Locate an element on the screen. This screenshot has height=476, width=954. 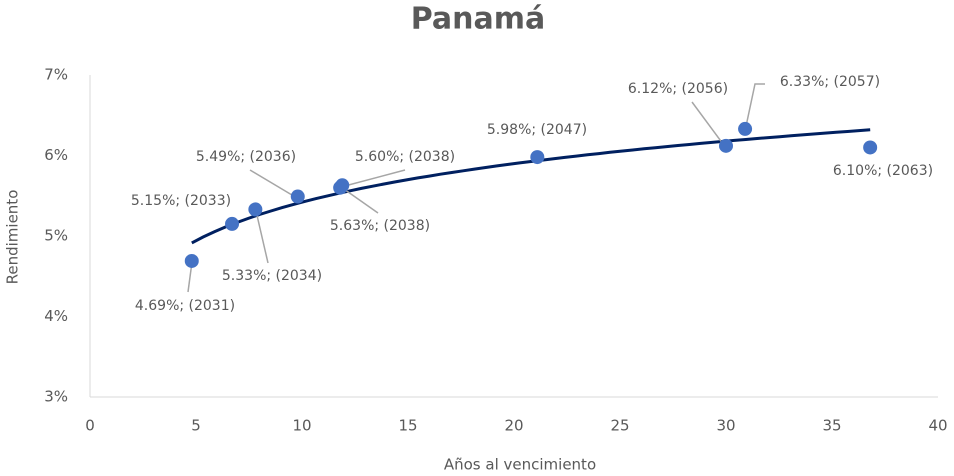
data-label: 5.15%; (2033) is located at coordinates (181, 201).